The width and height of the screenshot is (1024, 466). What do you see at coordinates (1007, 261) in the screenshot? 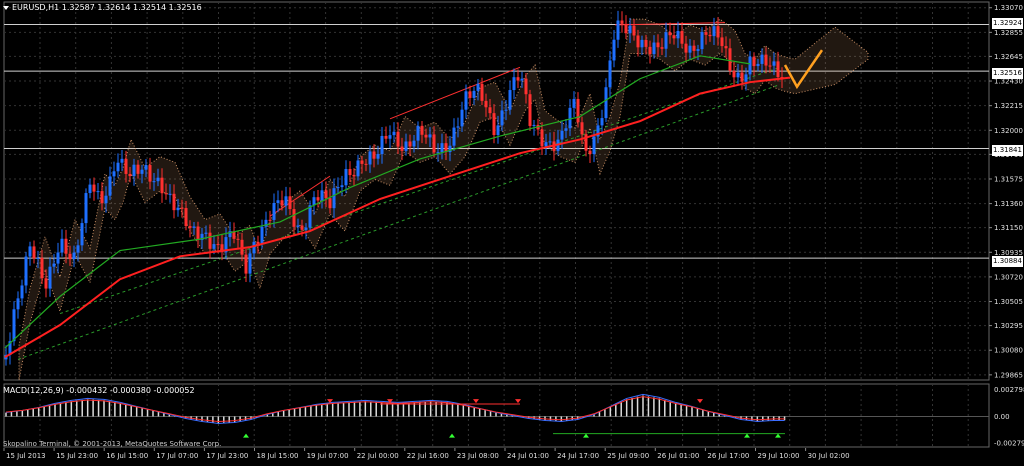
I see `hline-price-label: 1.30884` at bounding box center [1007, 261].